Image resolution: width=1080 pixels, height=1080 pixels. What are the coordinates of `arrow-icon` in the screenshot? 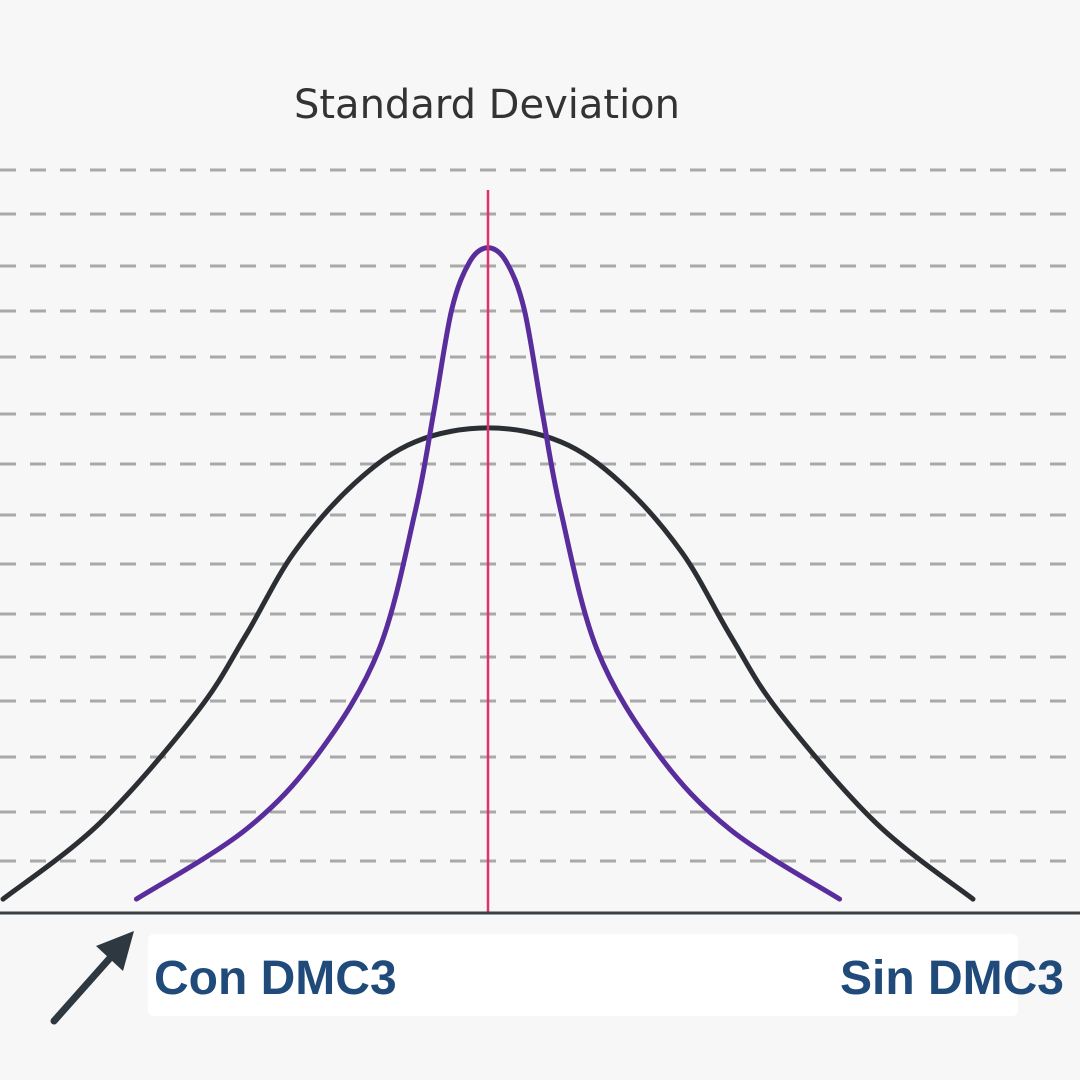 It's located at (92, 978).